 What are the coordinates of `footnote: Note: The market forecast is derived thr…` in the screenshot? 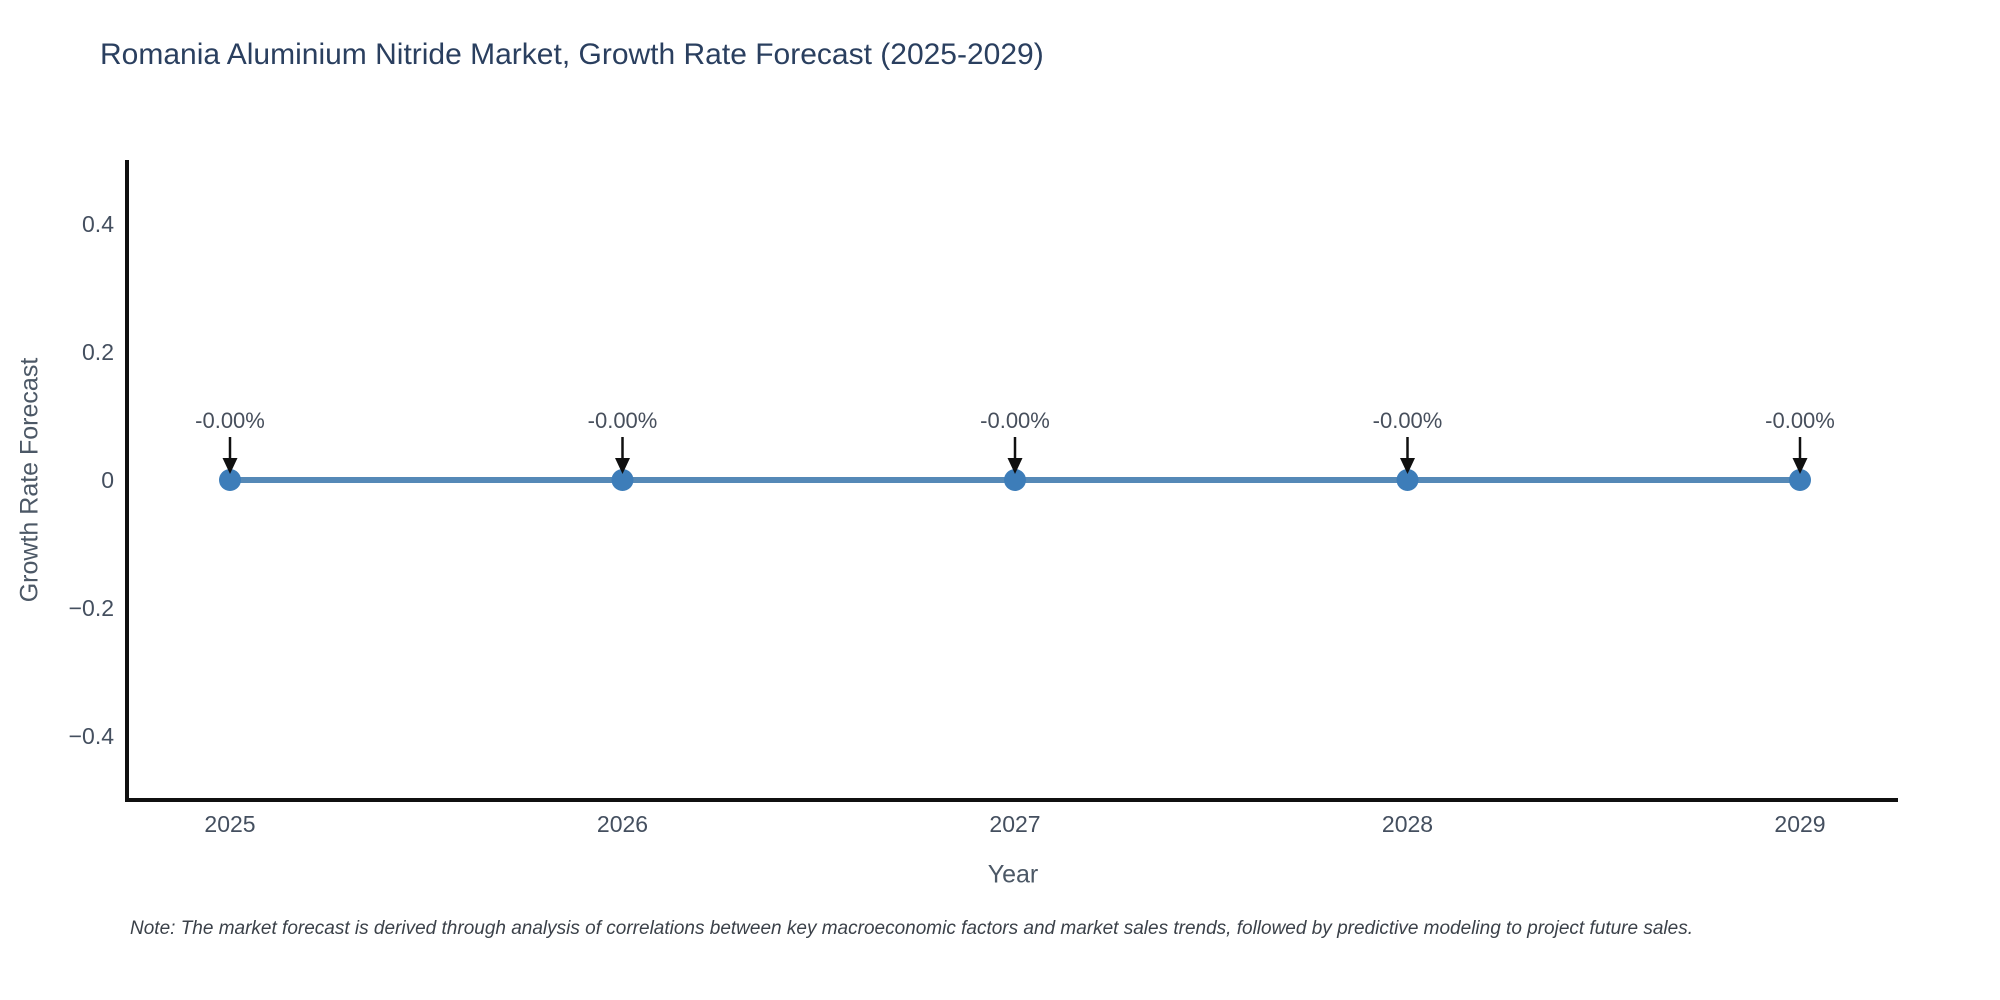 It's located at (911, 928).